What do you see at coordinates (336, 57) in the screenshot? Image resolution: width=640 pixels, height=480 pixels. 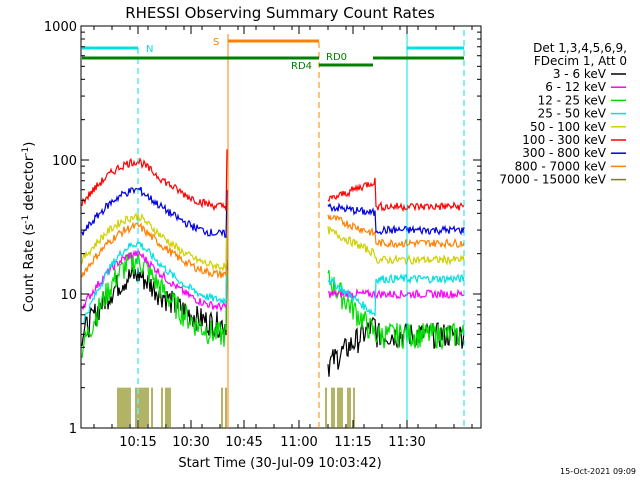 I see `flag-label: RD0` at bounding box center [336, 57].